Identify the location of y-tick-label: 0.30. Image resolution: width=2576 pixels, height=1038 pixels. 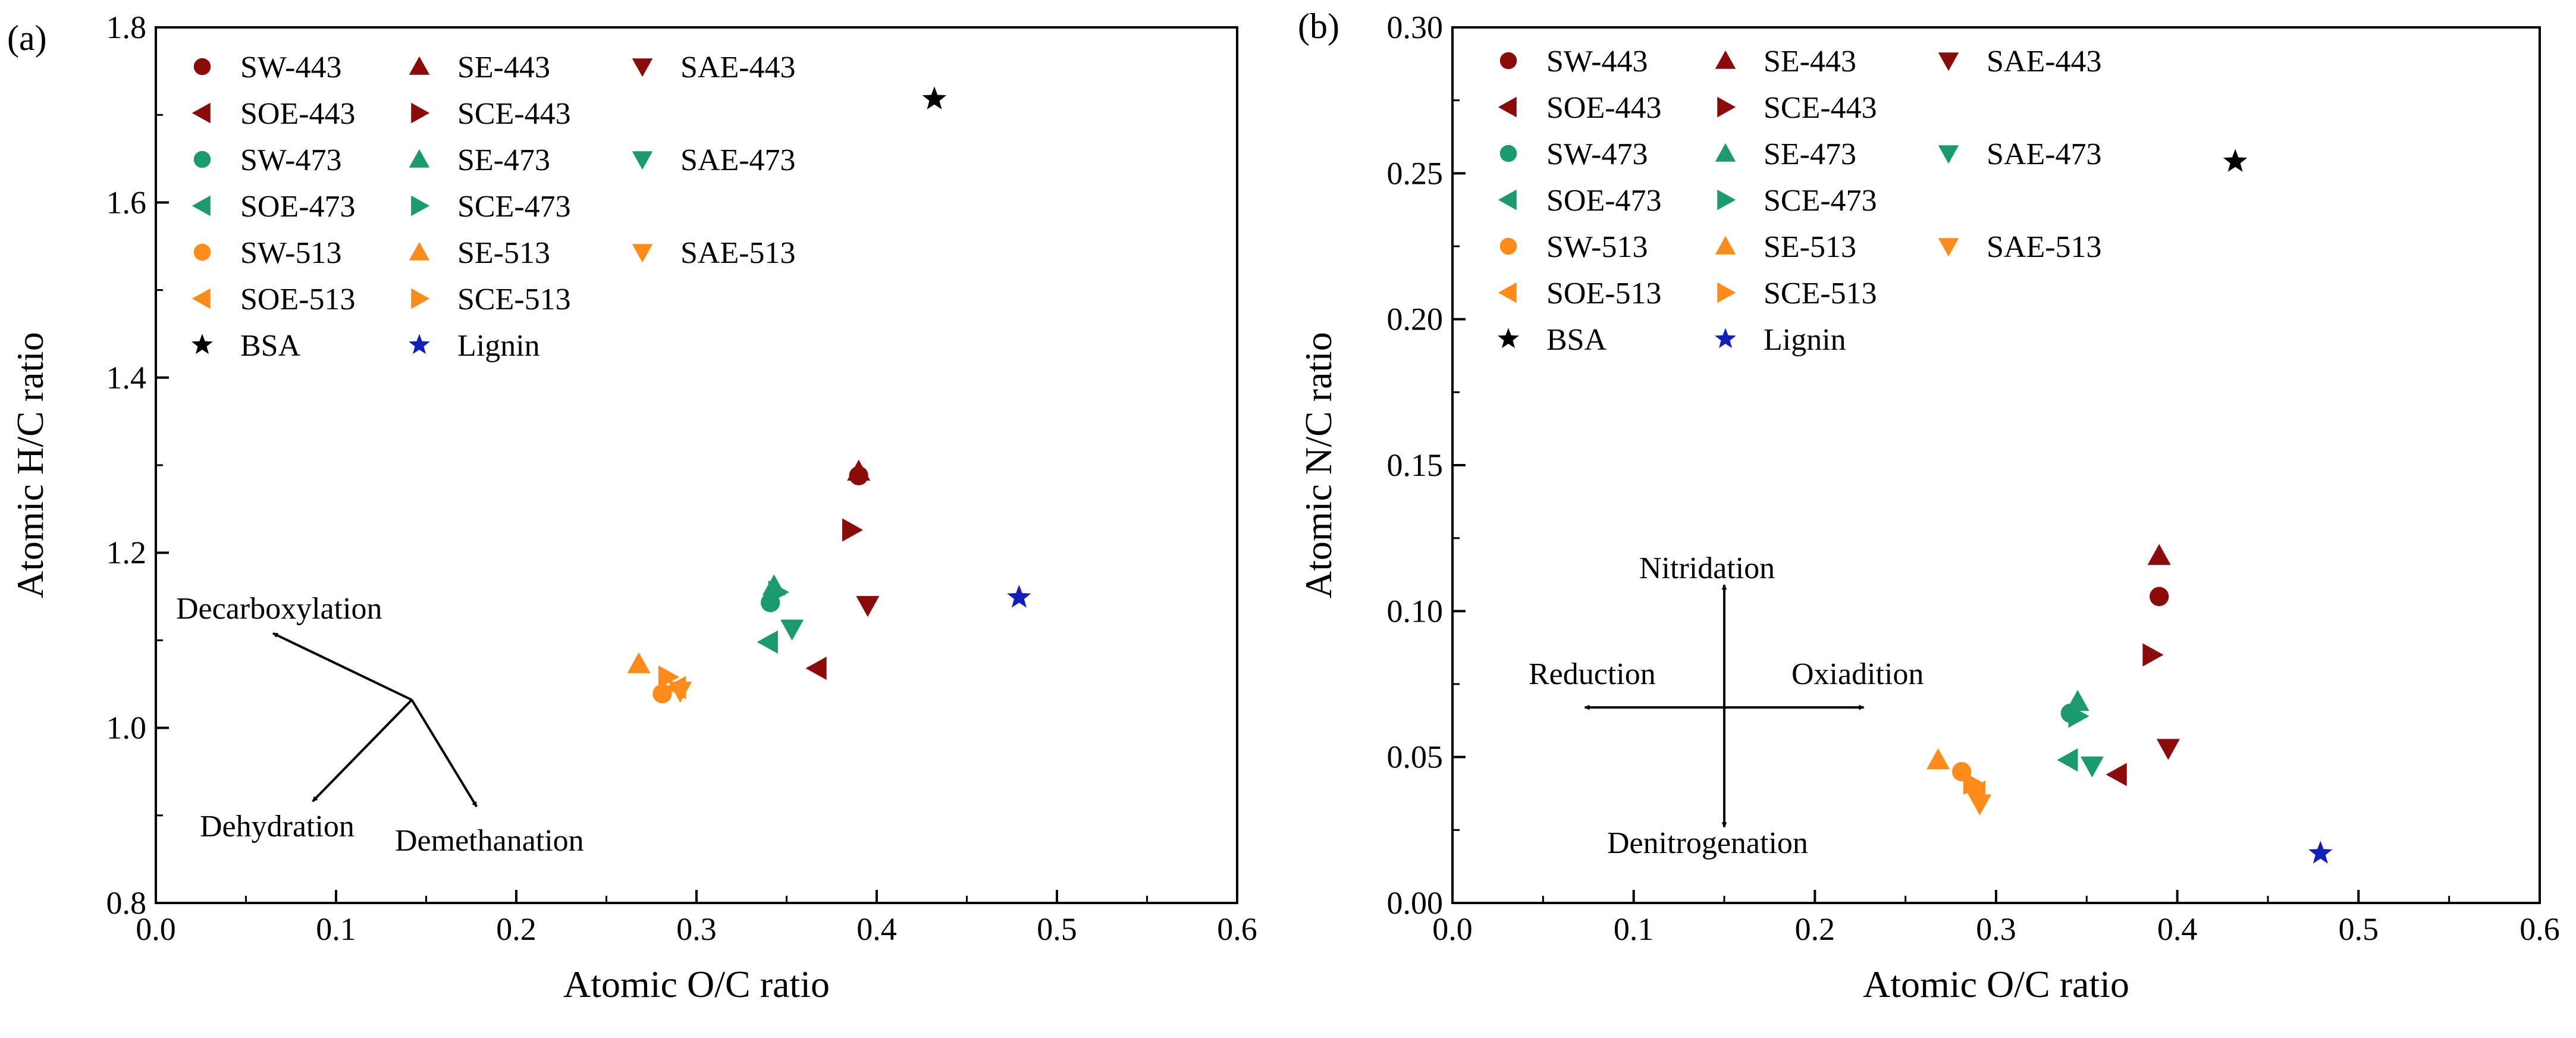
(1415, 27).